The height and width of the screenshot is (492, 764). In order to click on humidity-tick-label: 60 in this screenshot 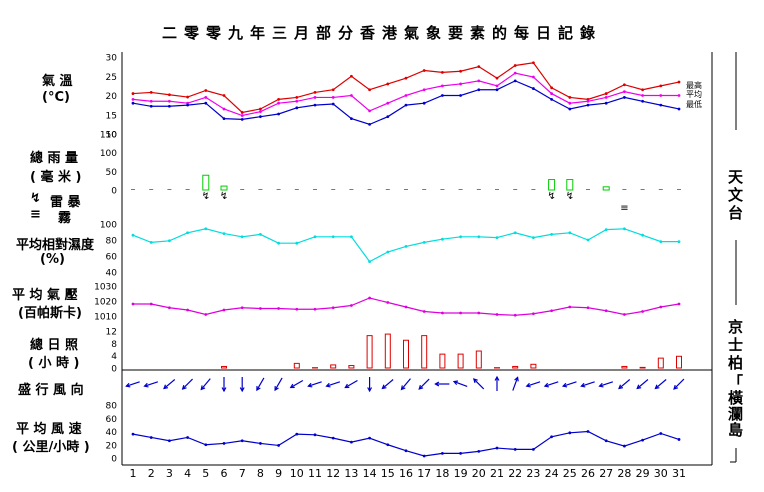, I will do `click(112, 258)`.